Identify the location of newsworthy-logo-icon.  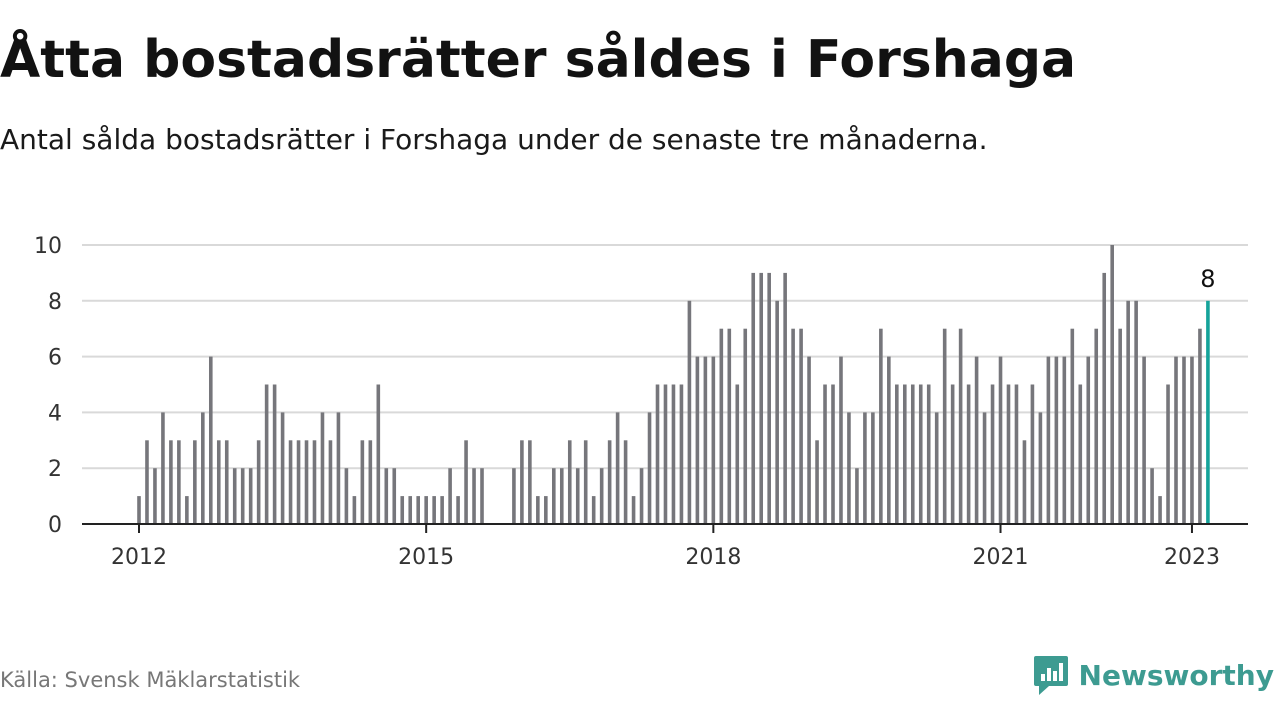
(1050, 675).